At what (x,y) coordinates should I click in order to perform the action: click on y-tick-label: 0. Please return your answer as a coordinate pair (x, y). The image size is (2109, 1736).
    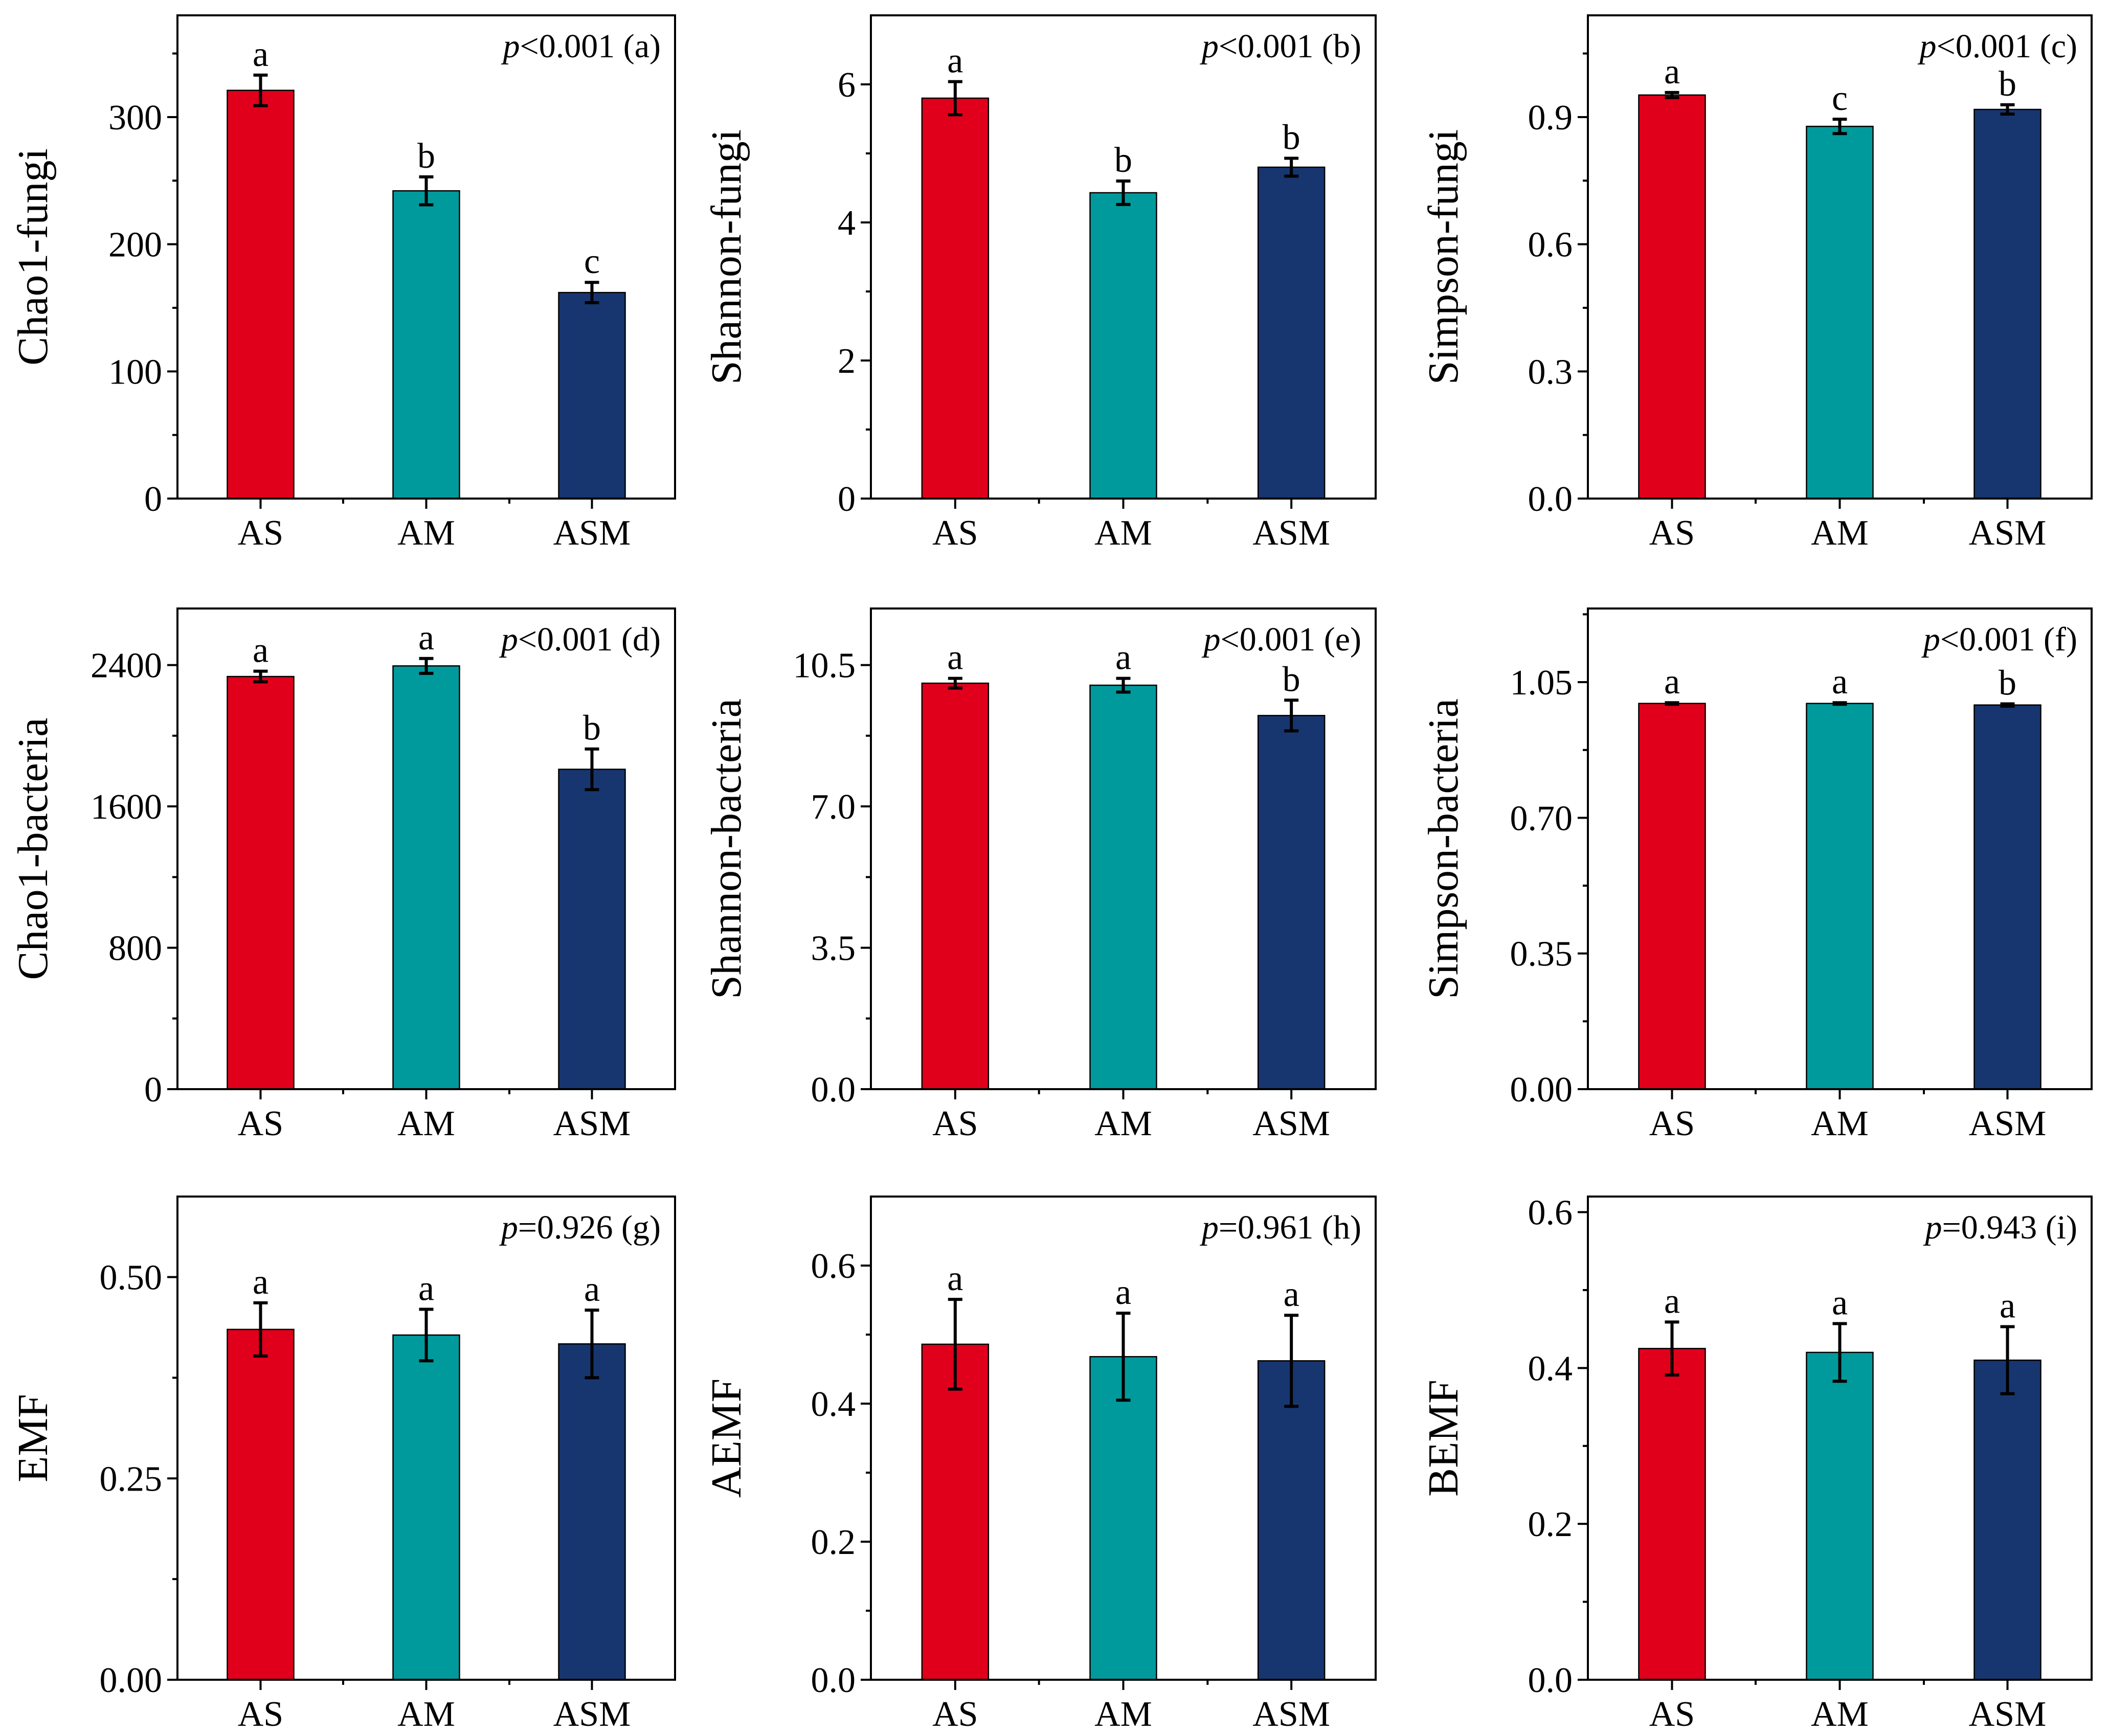
    Looking at the image, I should click on (153, 499).